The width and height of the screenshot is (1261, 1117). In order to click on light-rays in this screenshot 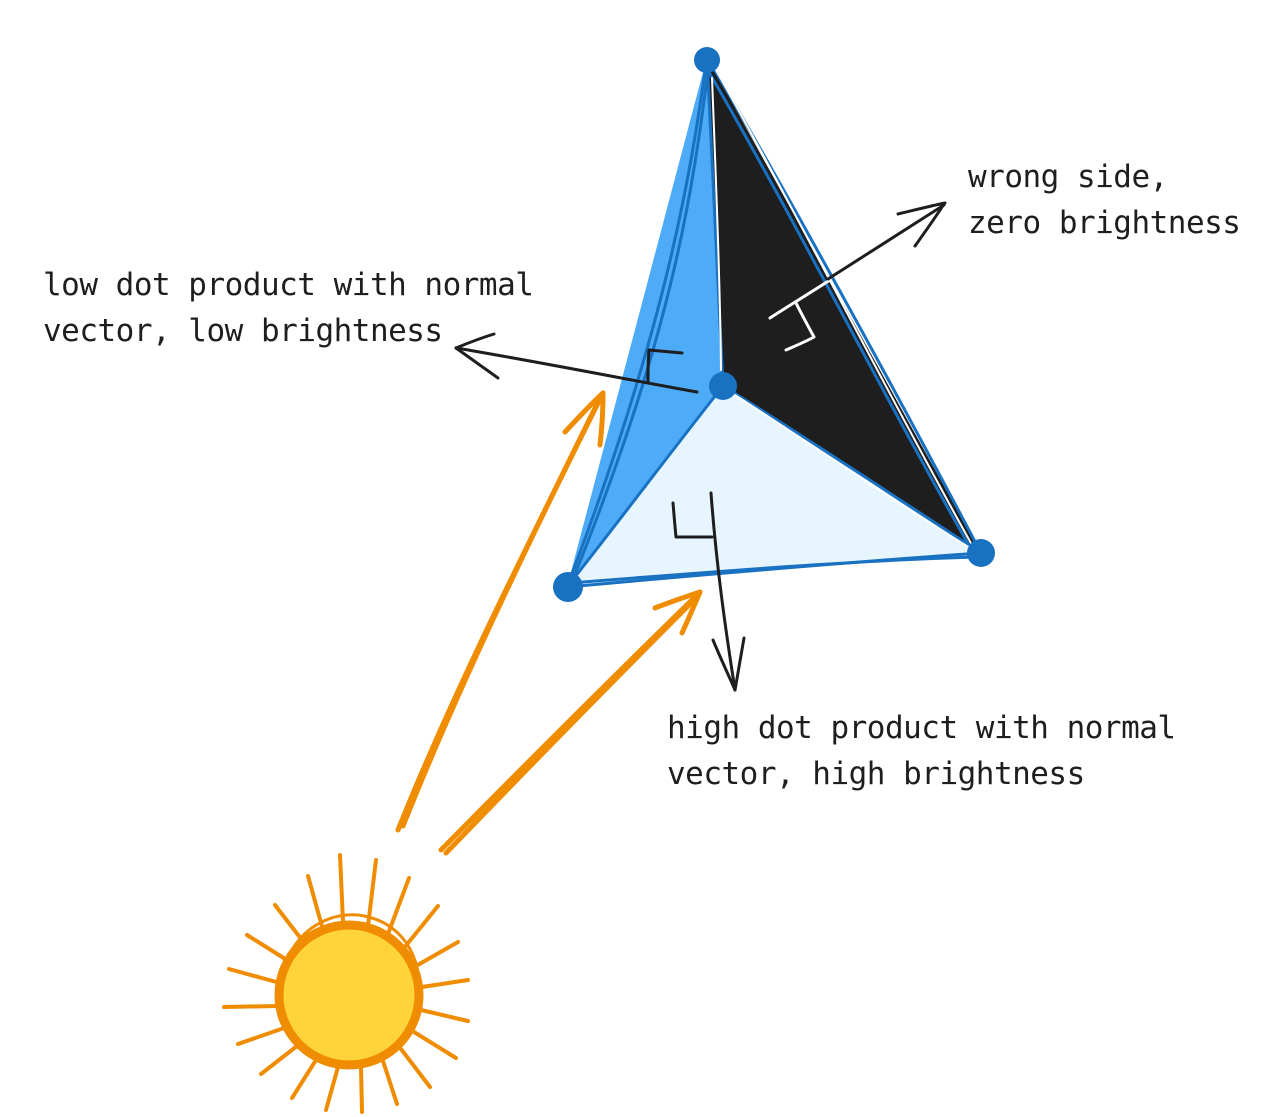, I will do `click(549, 623)`.